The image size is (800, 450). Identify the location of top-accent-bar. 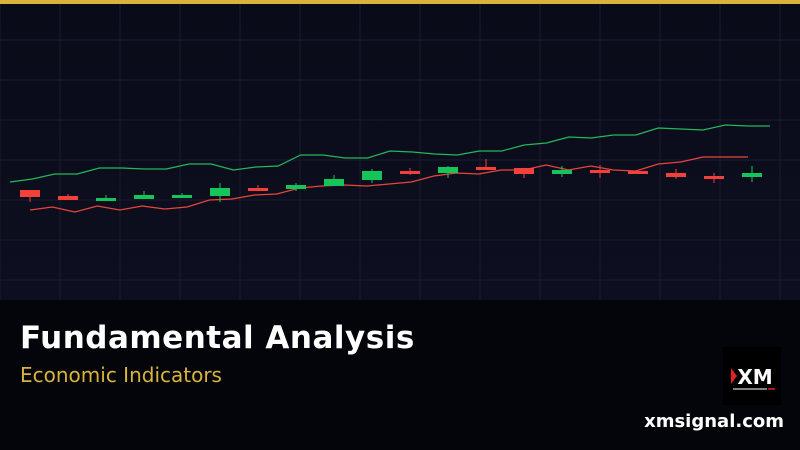
(400, 2).